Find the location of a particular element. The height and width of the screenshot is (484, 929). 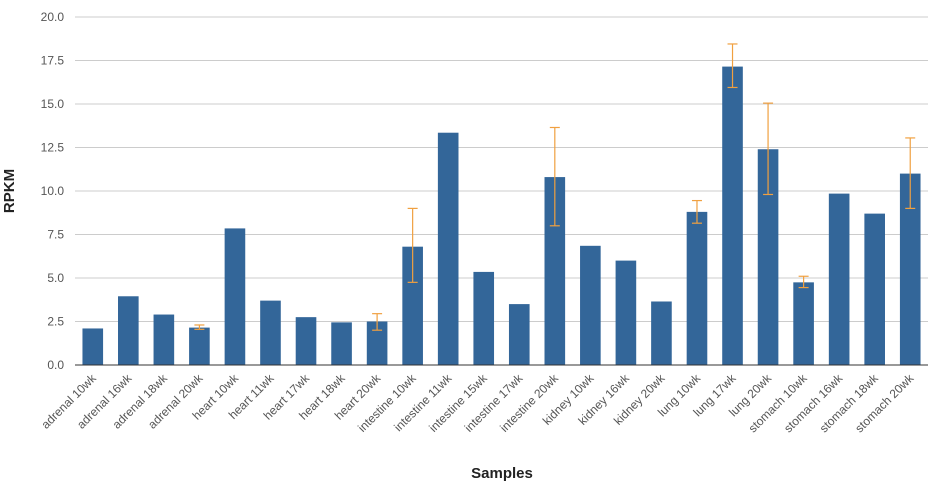

y-tick-label: 10.0 is located at coordinates (53, 191).